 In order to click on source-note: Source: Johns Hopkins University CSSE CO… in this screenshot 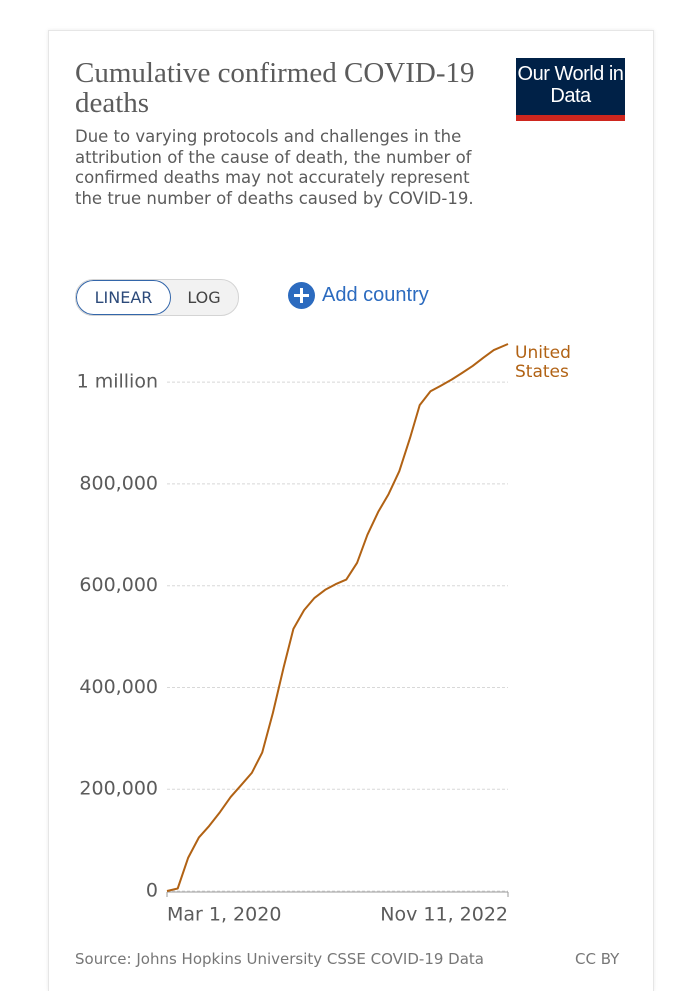, I will do `click(279, 959)`.